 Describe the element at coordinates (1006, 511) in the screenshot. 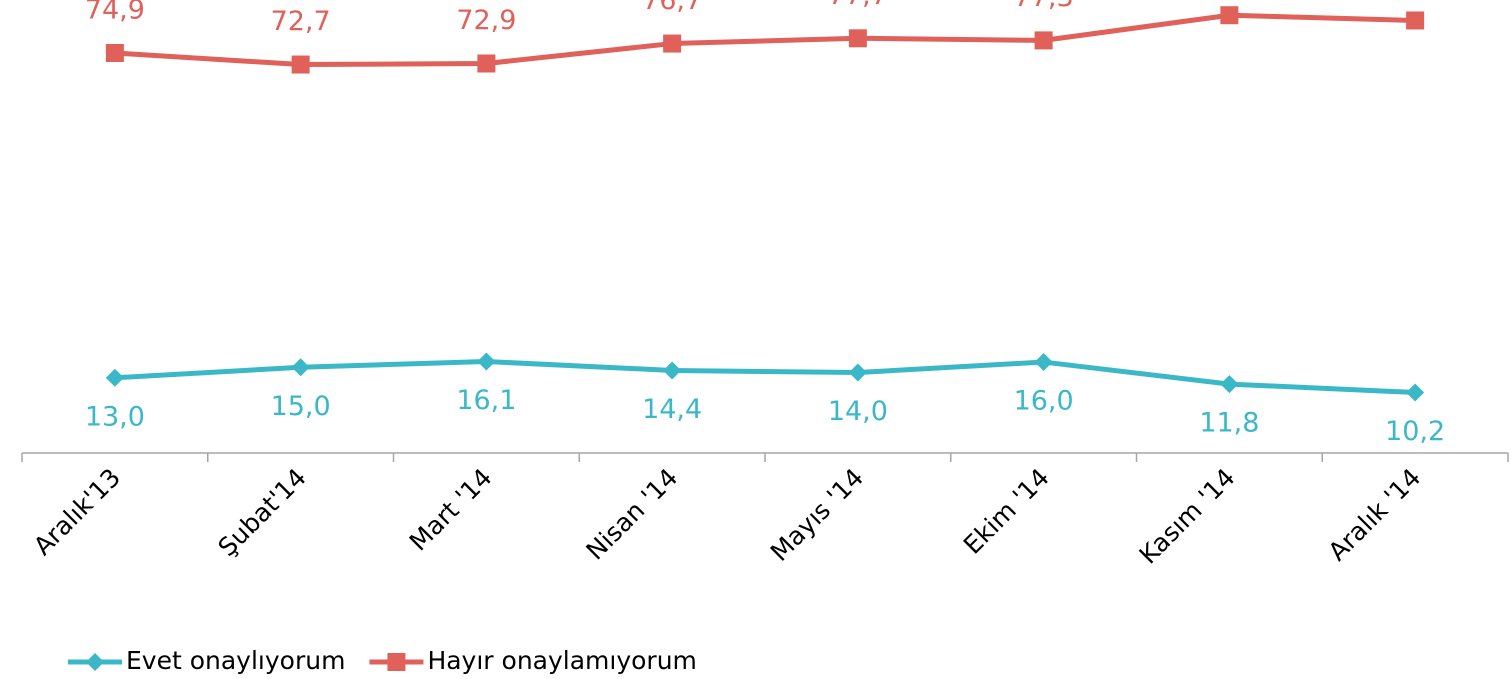

I see `x-tick-label: Ekim '14` at that location.